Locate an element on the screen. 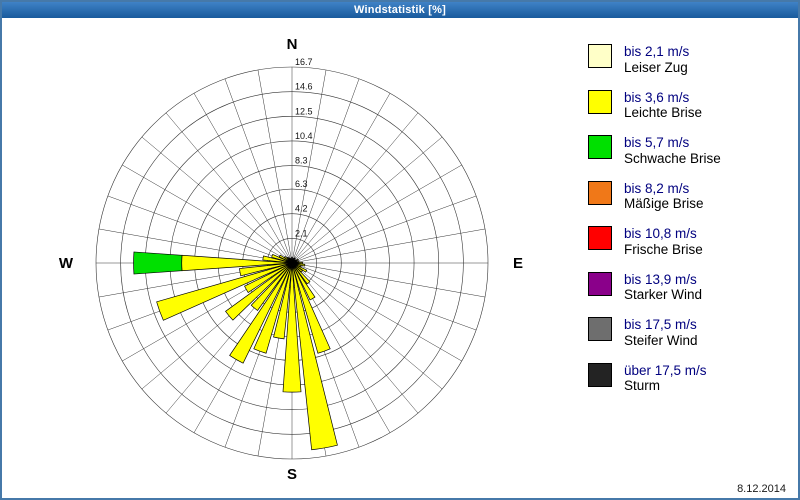 This screenshot has height=500, width=800. legend-label-frische_brise: bis 10,8 m/s Frische Brise is located at coordinates (663, 241).